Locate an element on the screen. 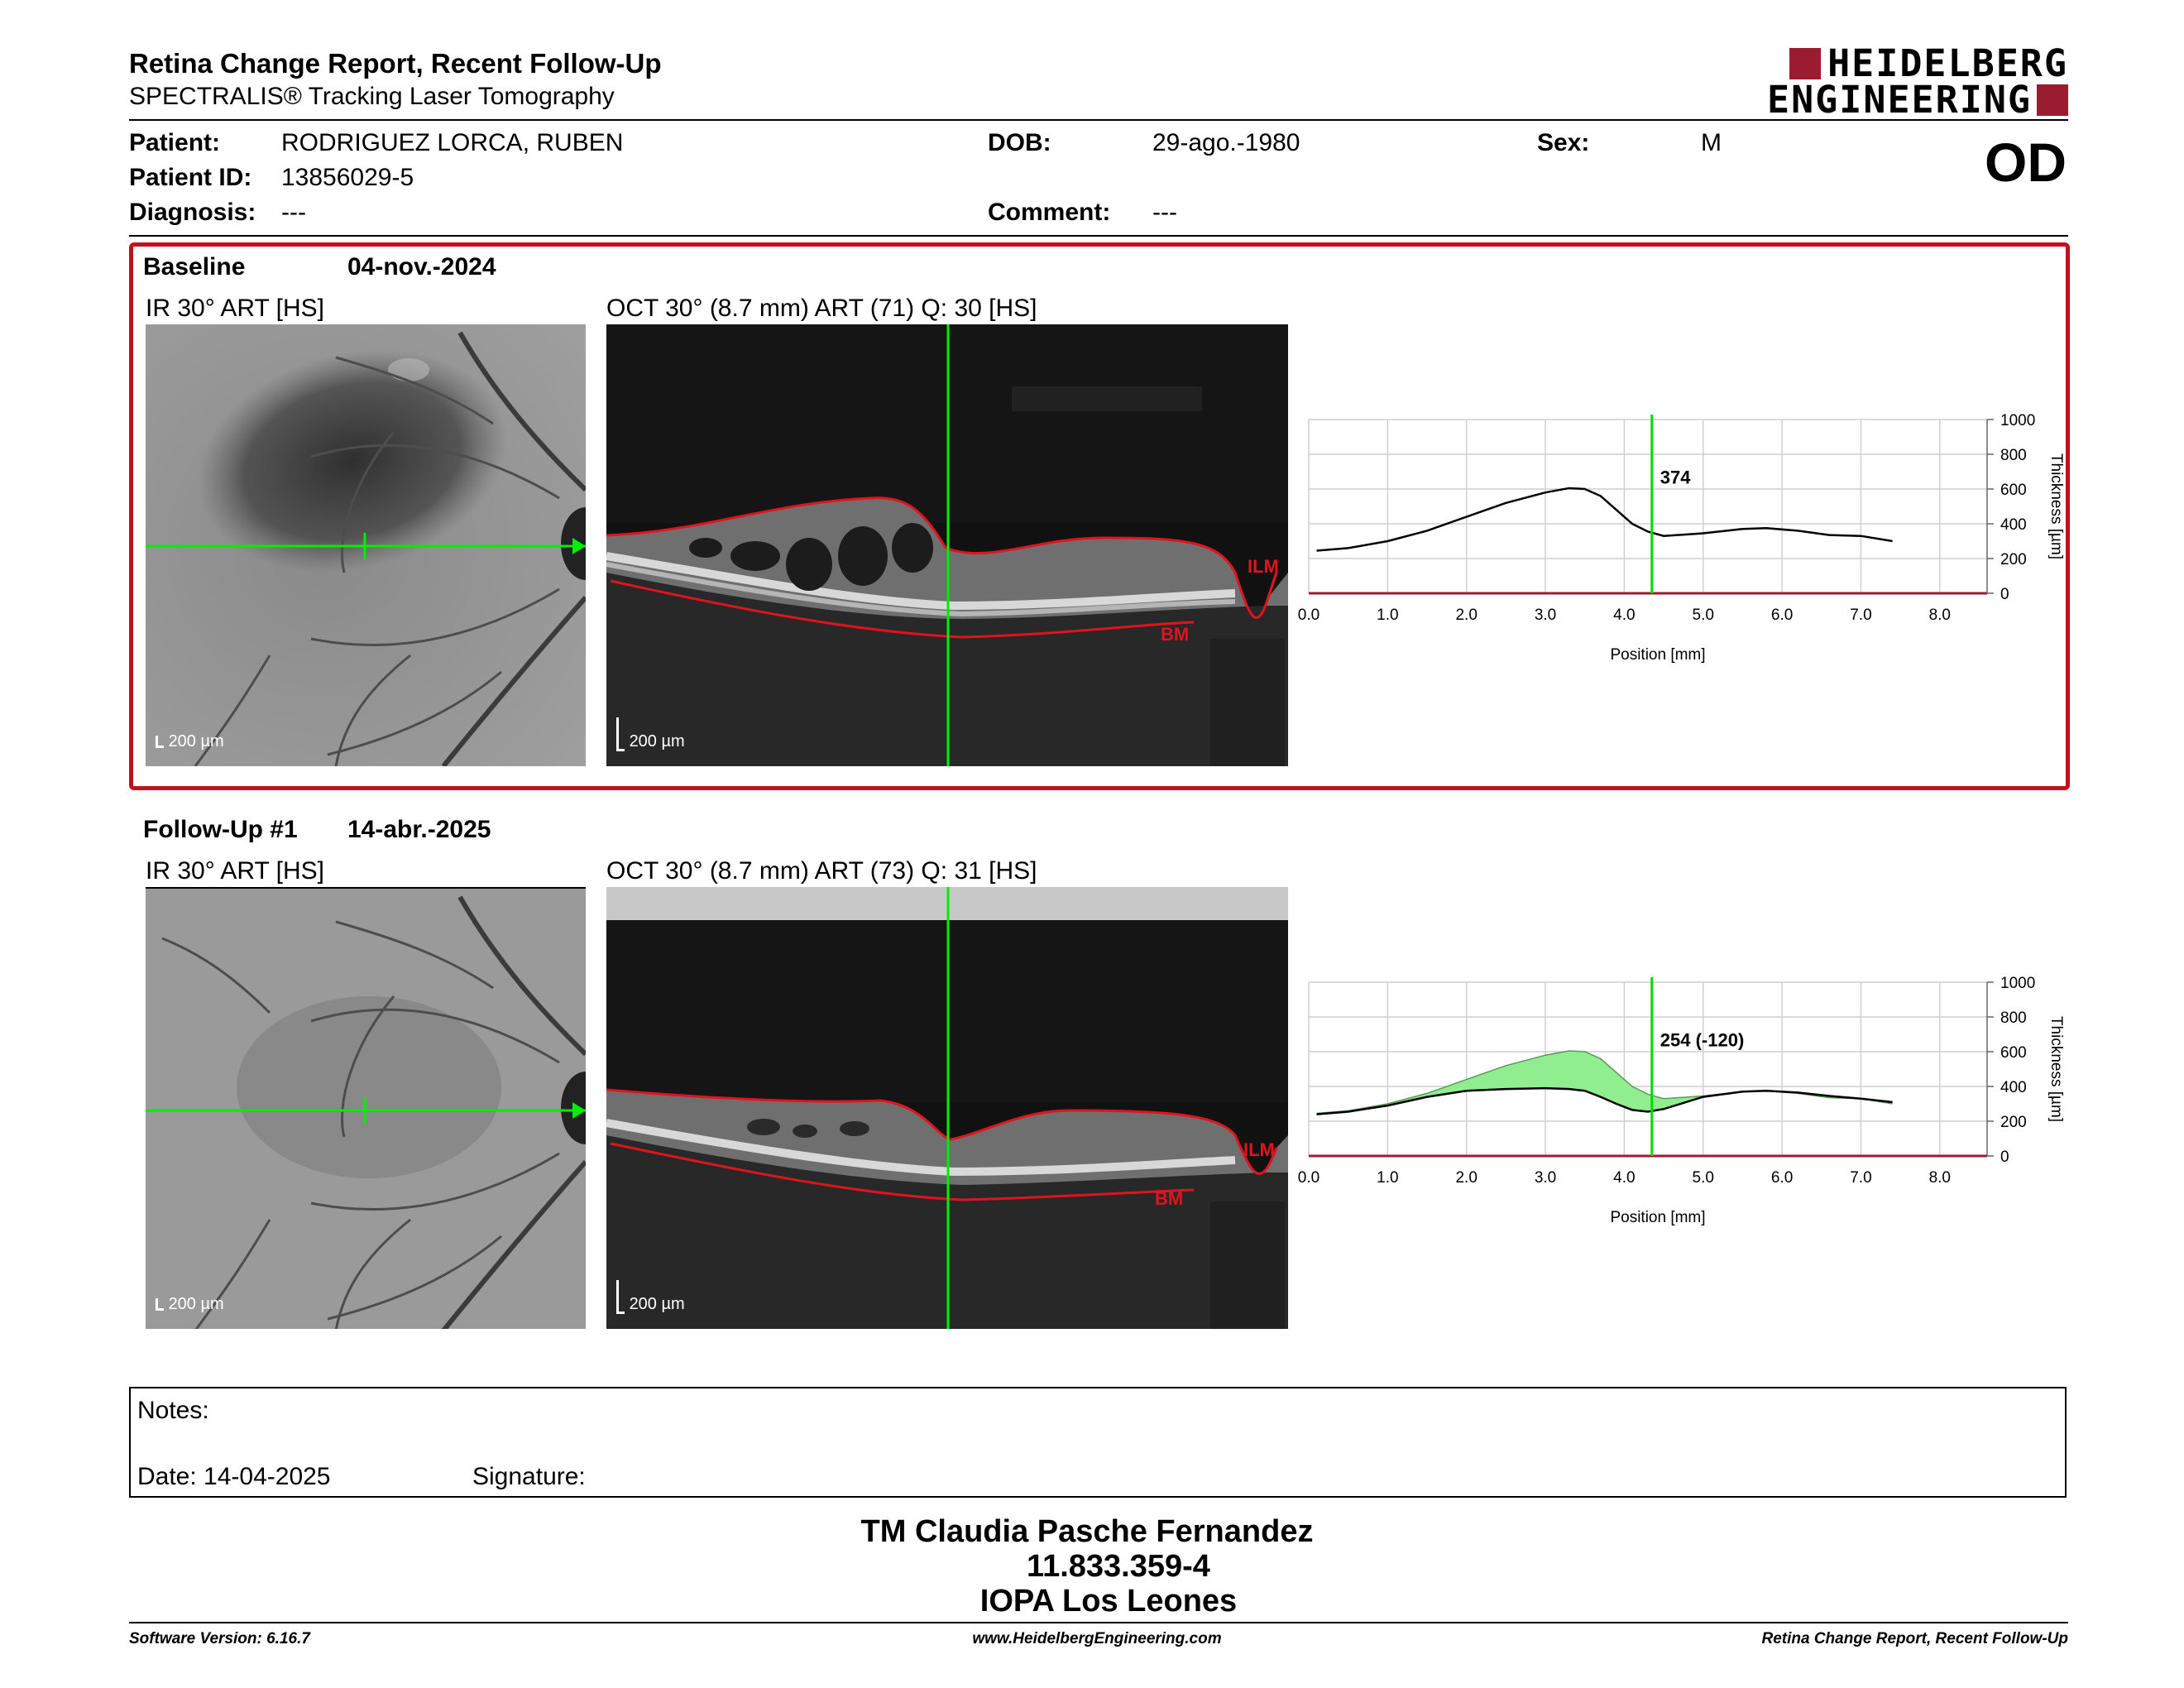  sex-label: Sex: is located at coordinates (1563, 142).